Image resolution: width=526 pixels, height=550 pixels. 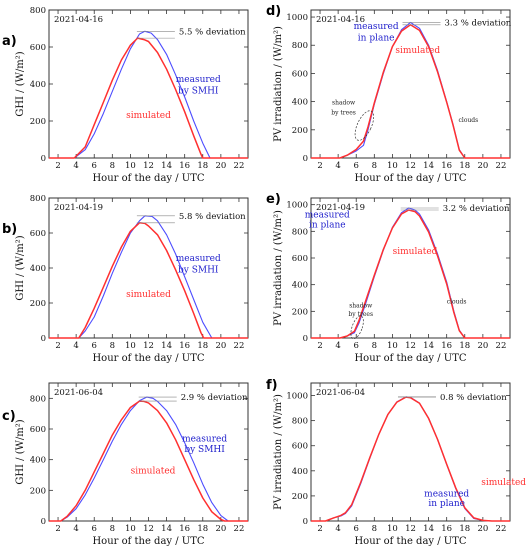 I want to click on deviation-label: 0.8 % deviation, so click(x=473, y=398).